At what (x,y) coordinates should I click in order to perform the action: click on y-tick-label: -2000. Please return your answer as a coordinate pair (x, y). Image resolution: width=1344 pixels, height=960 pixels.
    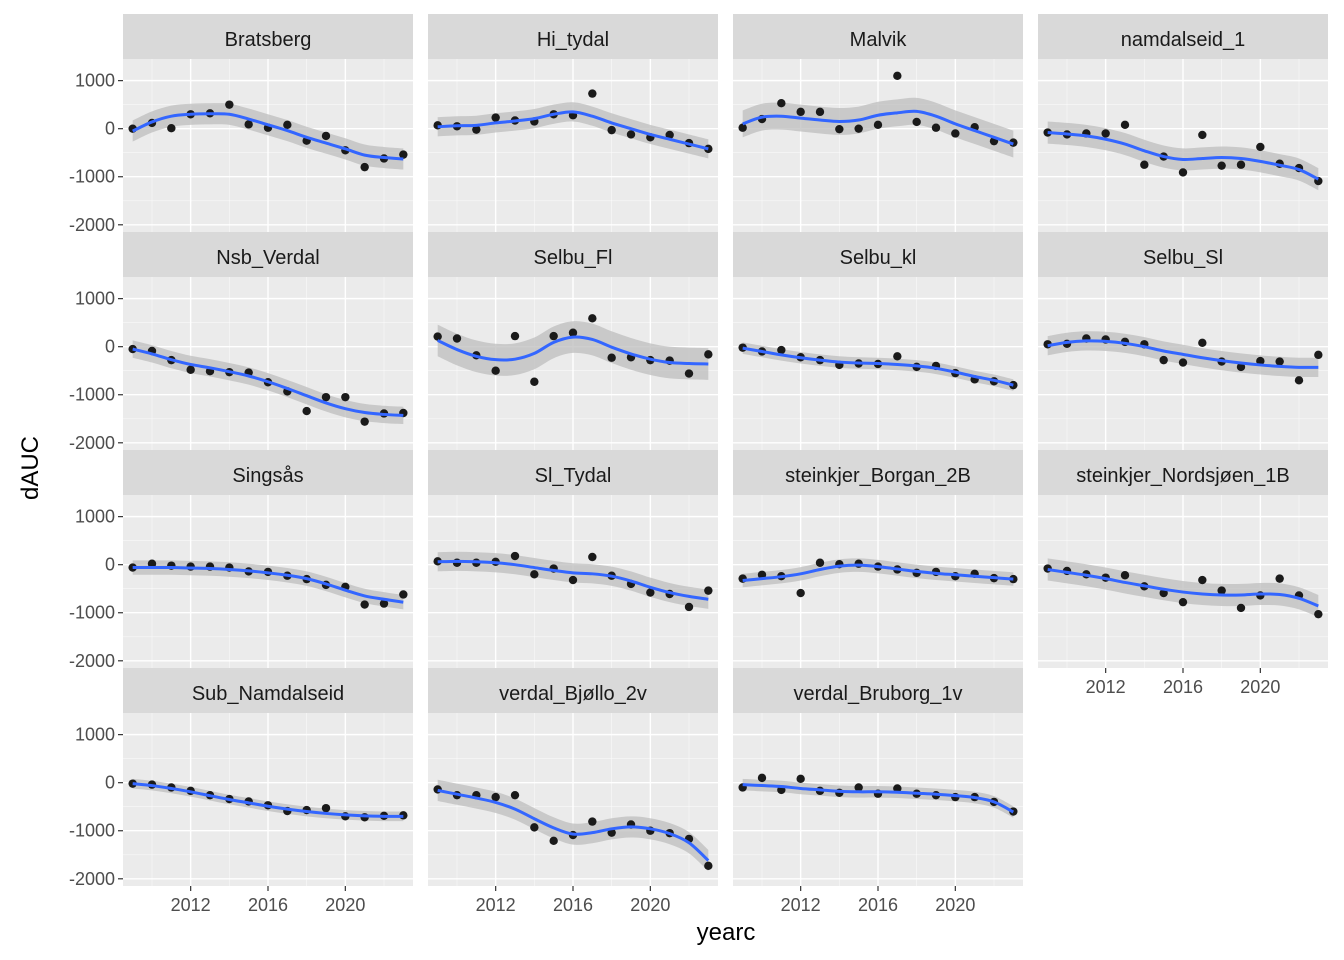
    Looking at the image, I should click on (92, 879).